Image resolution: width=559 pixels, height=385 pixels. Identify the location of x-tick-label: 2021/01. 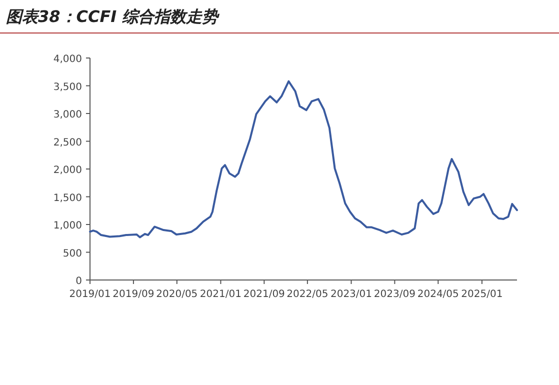
(221, 294).